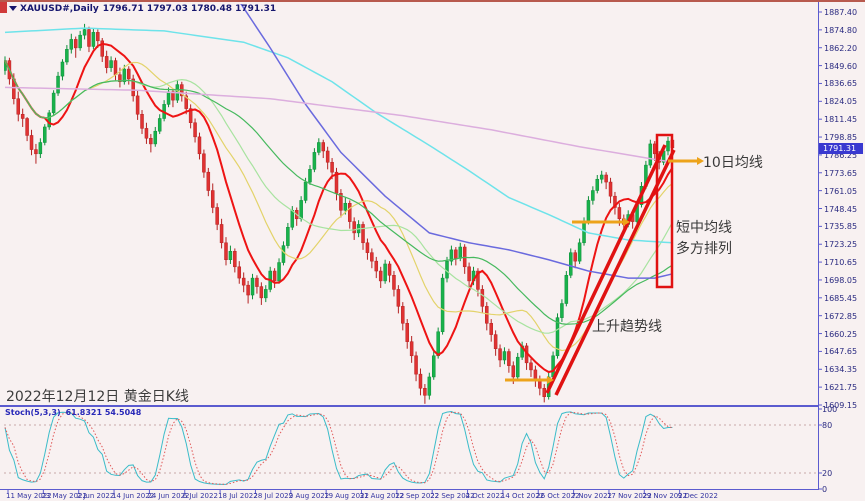  What do you see at coordinates (841, 298) in the screenshot?
I see `price-tick-label: 1685.45` at bounding box center [841, 298].